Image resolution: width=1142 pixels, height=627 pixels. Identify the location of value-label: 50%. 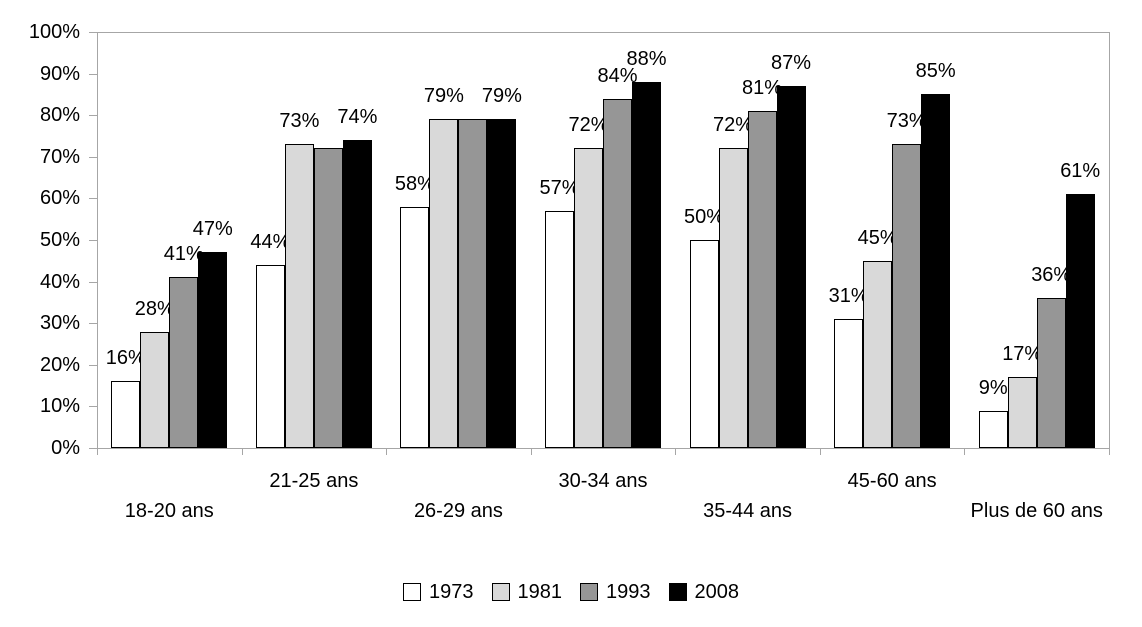
(704, 217).